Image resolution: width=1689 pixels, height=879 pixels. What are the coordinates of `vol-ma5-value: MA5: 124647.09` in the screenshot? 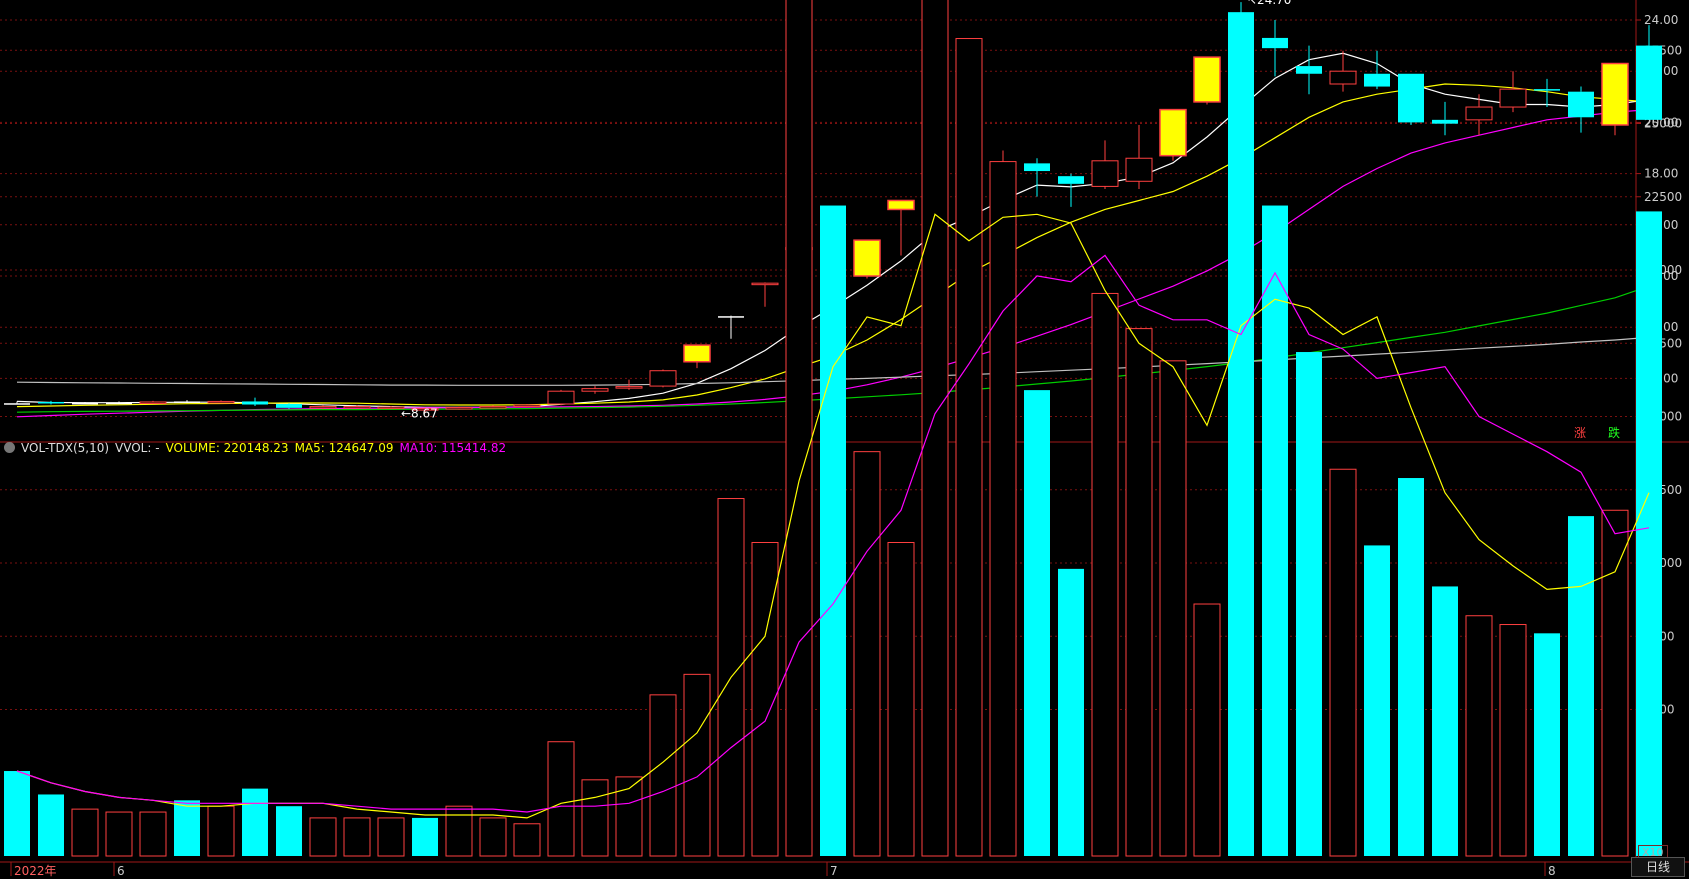 It's located at (344, 448).